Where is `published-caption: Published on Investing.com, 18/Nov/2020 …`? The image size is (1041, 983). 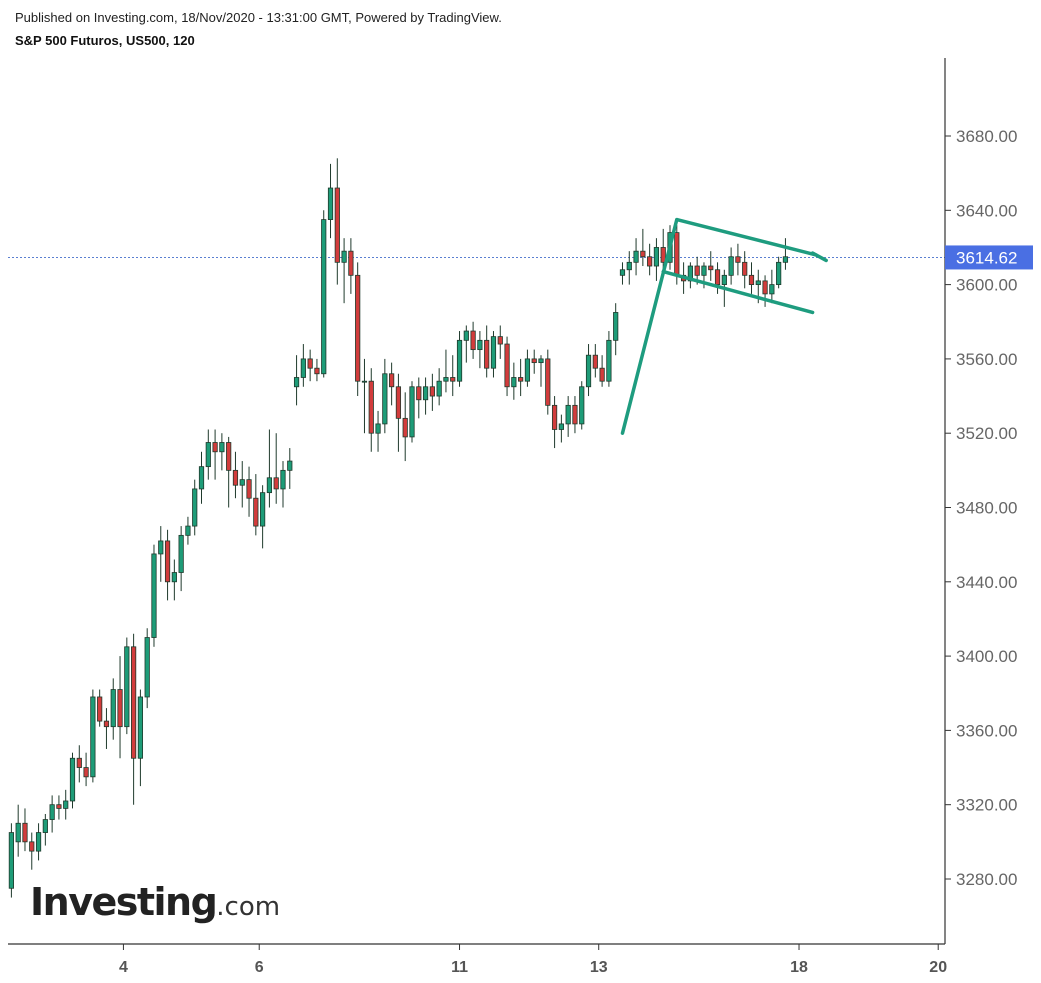 published-caption: Published on Investing.com, 18/Nov/2020 … is located at coordinates (258, 17).